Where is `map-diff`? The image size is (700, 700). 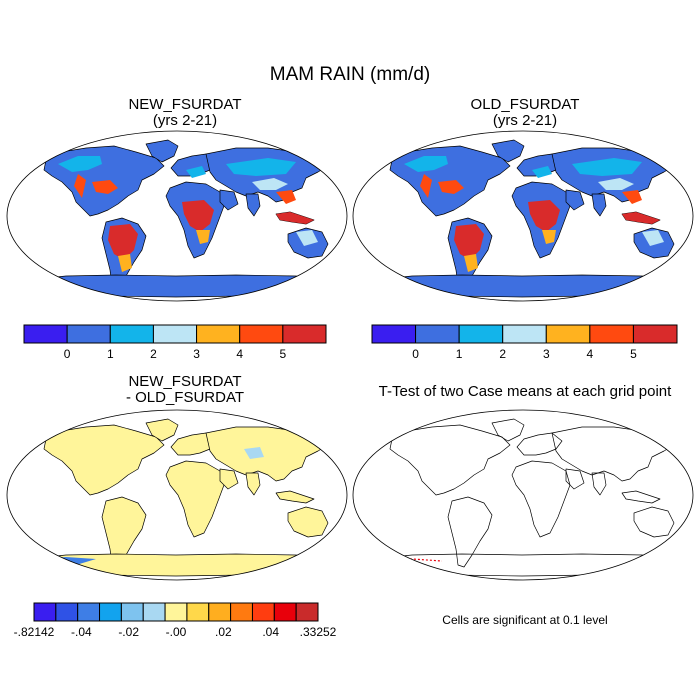
map-diff is located at coordinates (177, 495).